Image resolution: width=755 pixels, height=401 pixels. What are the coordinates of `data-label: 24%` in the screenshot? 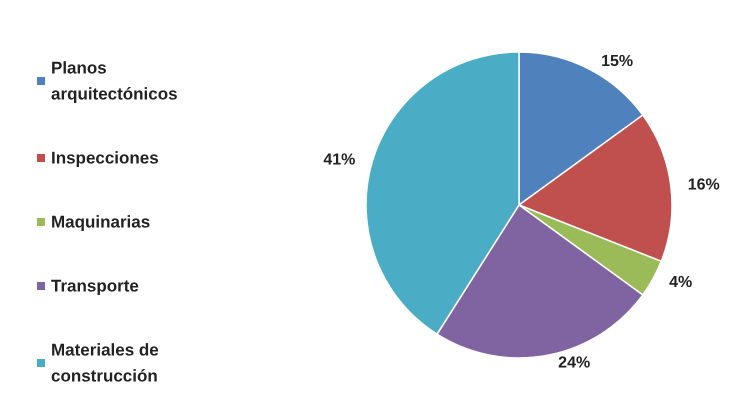 It's located at (574, 363).